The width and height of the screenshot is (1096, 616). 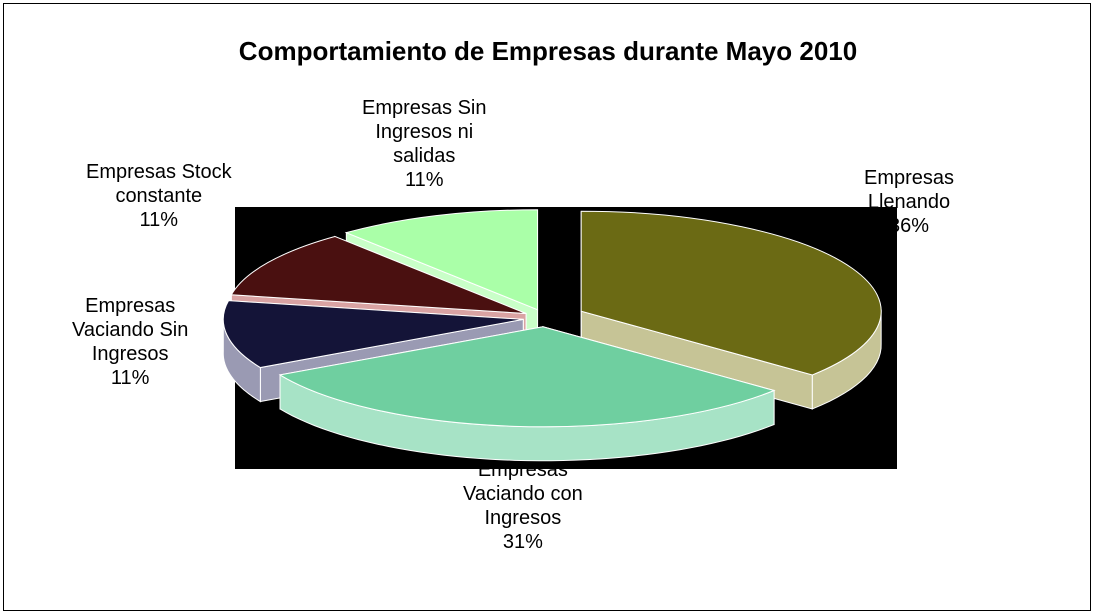 What do you see at coordinates (909, 202) in the screenshot?
I see `label-empresas-llenando: Empresas Llenando 36%` at bounding box center [909, 202].